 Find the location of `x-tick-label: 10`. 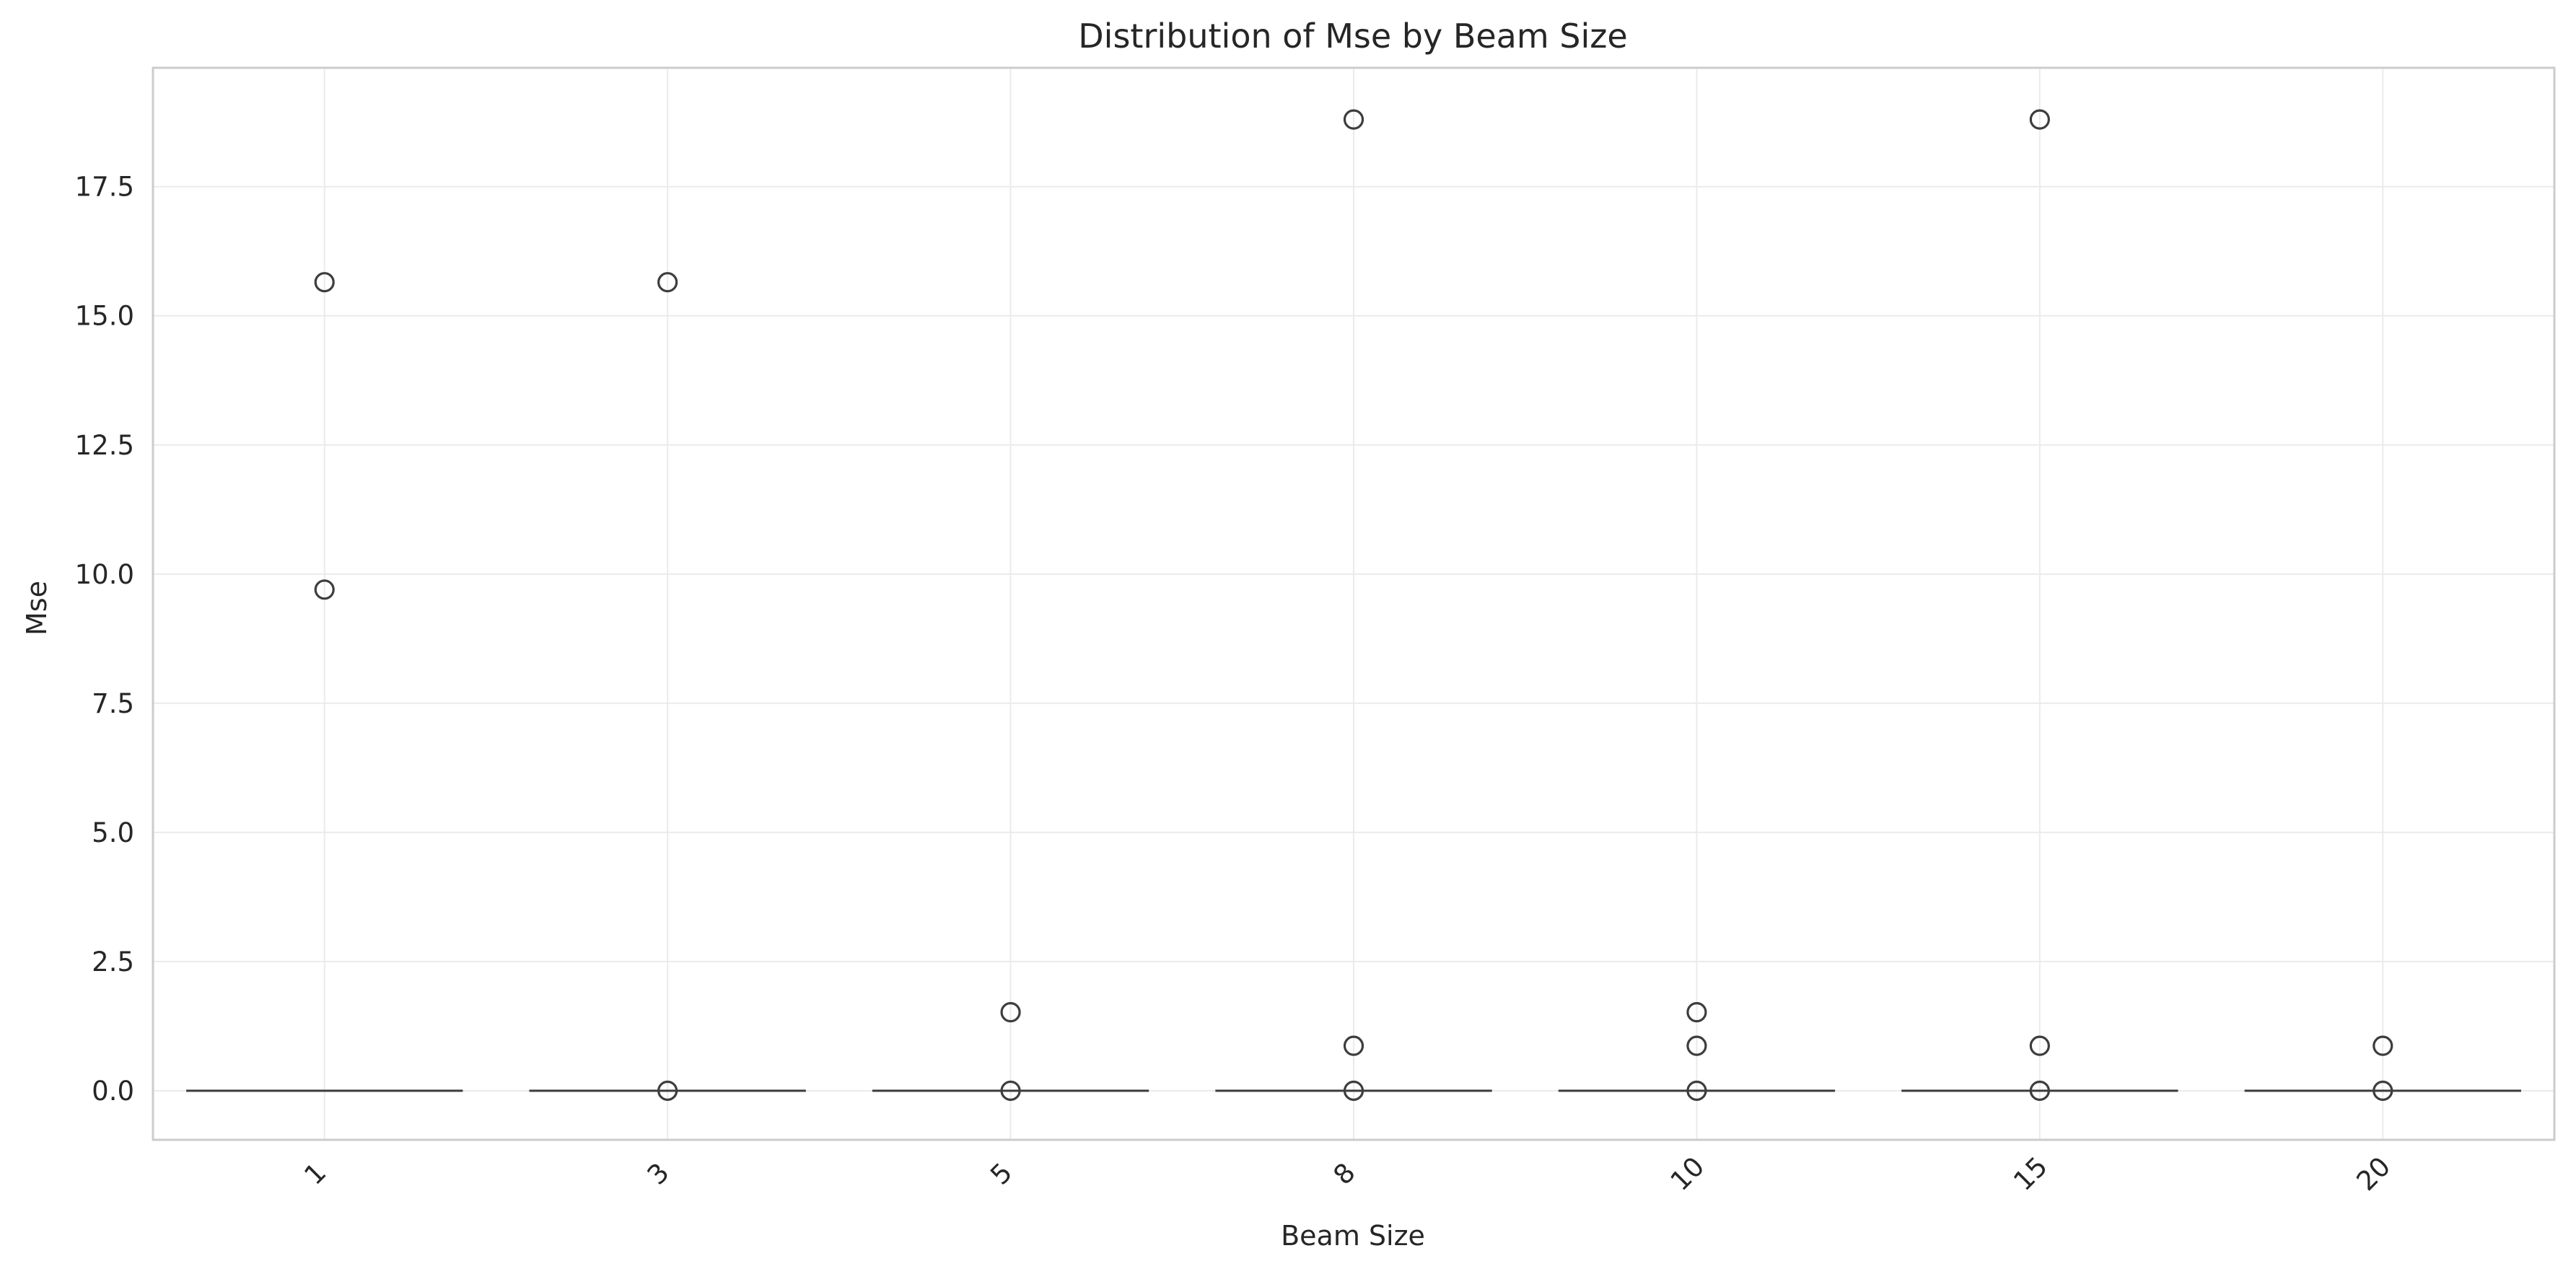

x-tick-label: 10 is located at coordinates (1688, 1174).